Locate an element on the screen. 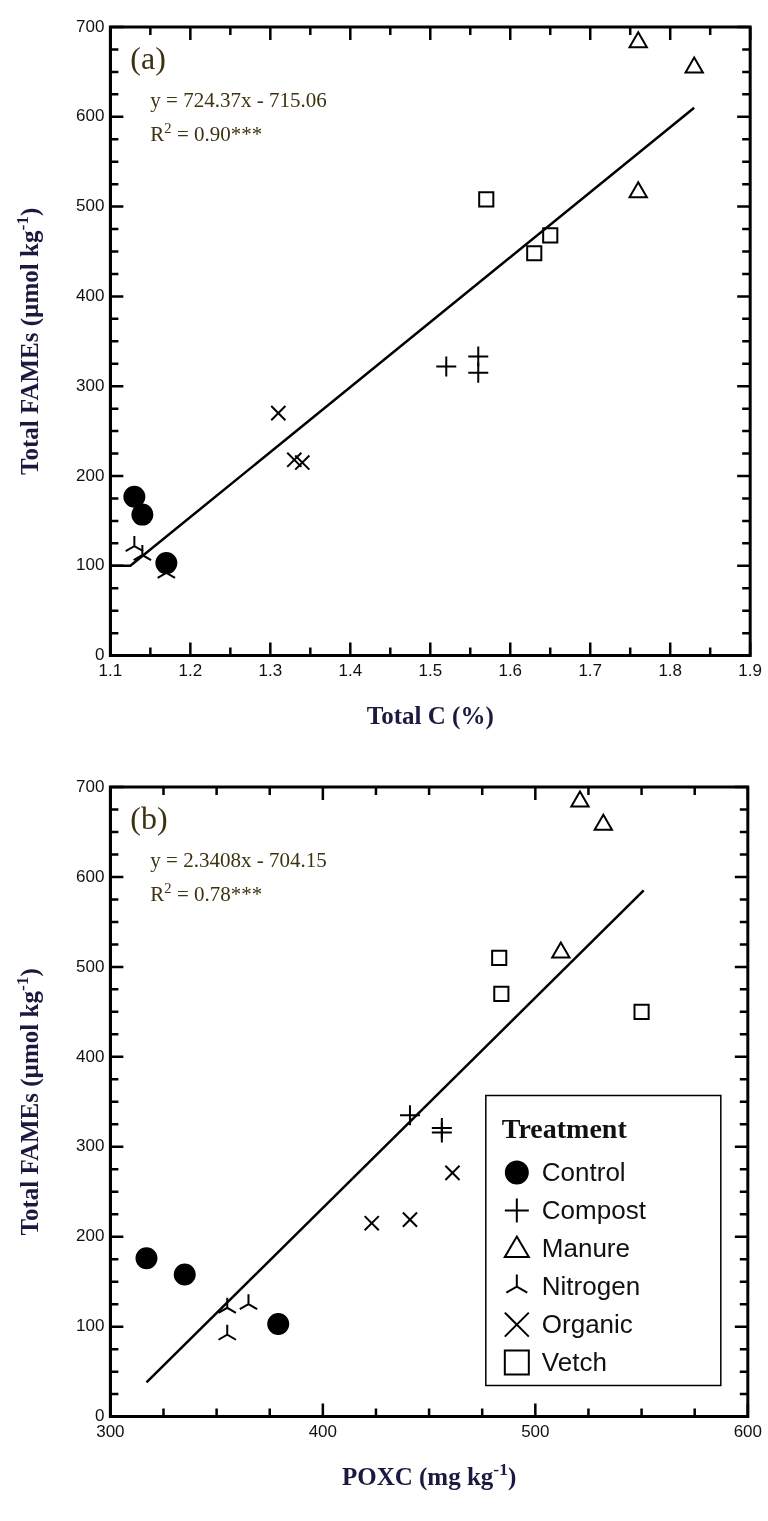 Image resolution: width=768 pixels, height=1521 pixels. legend-label: Manure is located at coordinates (585, 1247).